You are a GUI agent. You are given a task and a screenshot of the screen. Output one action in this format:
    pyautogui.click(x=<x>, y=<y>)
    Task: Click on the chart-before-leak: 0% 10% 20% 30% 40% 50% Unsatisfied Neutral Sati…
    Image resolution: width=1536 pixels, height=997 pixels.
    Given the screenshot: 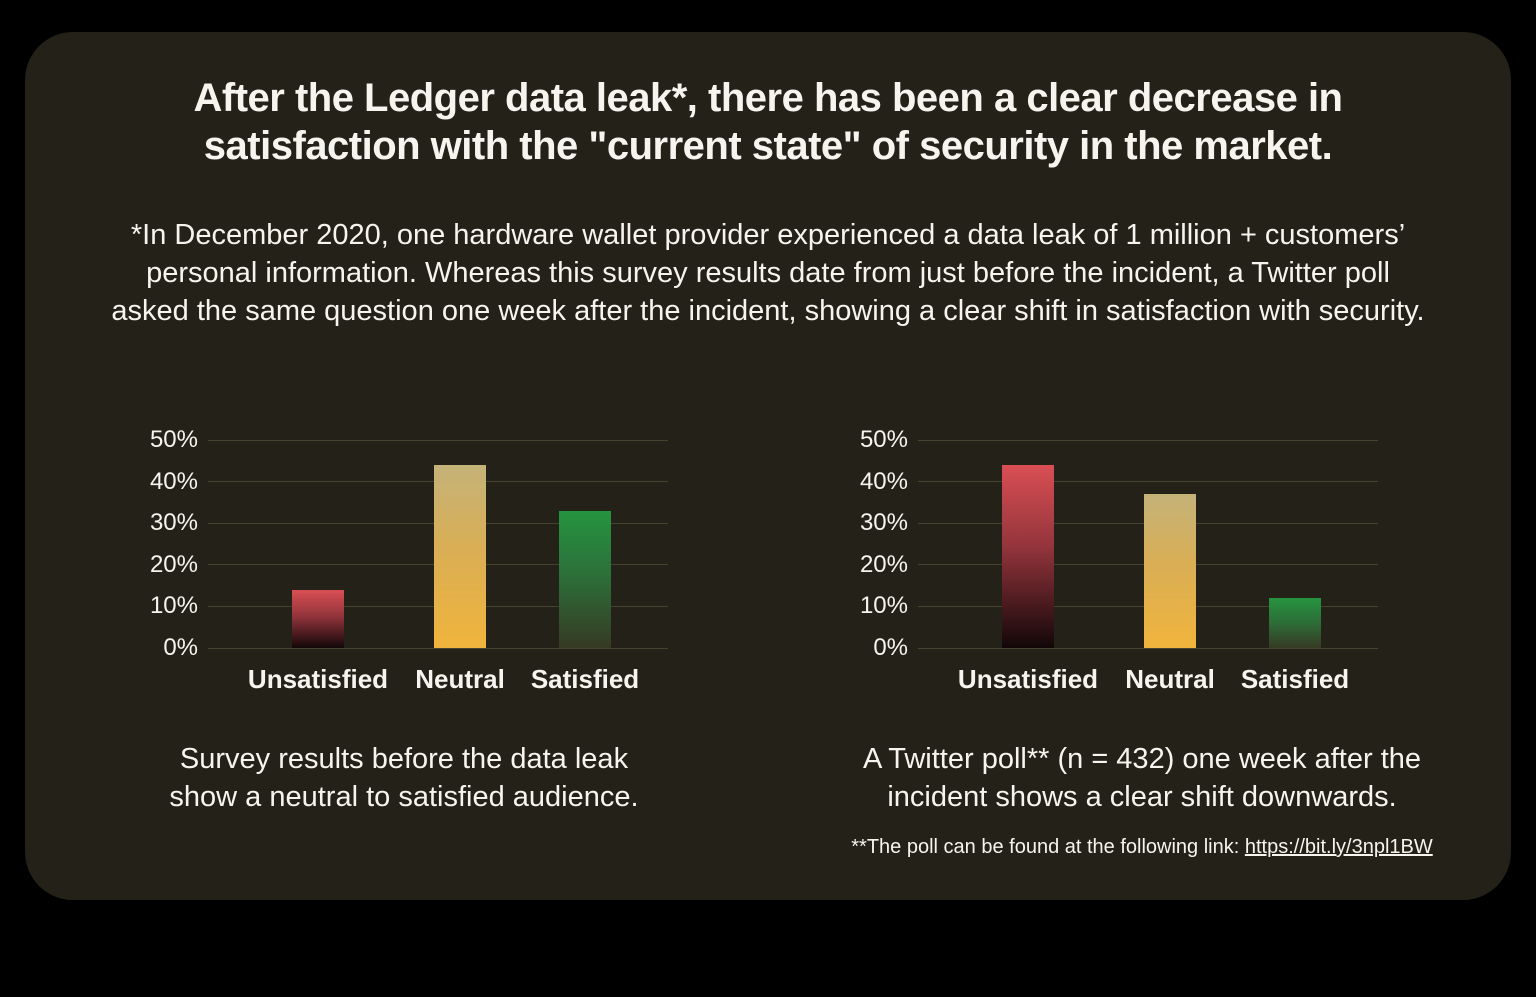 What is the action you would take?
    pyautogui.click(x=404, y=643)
    